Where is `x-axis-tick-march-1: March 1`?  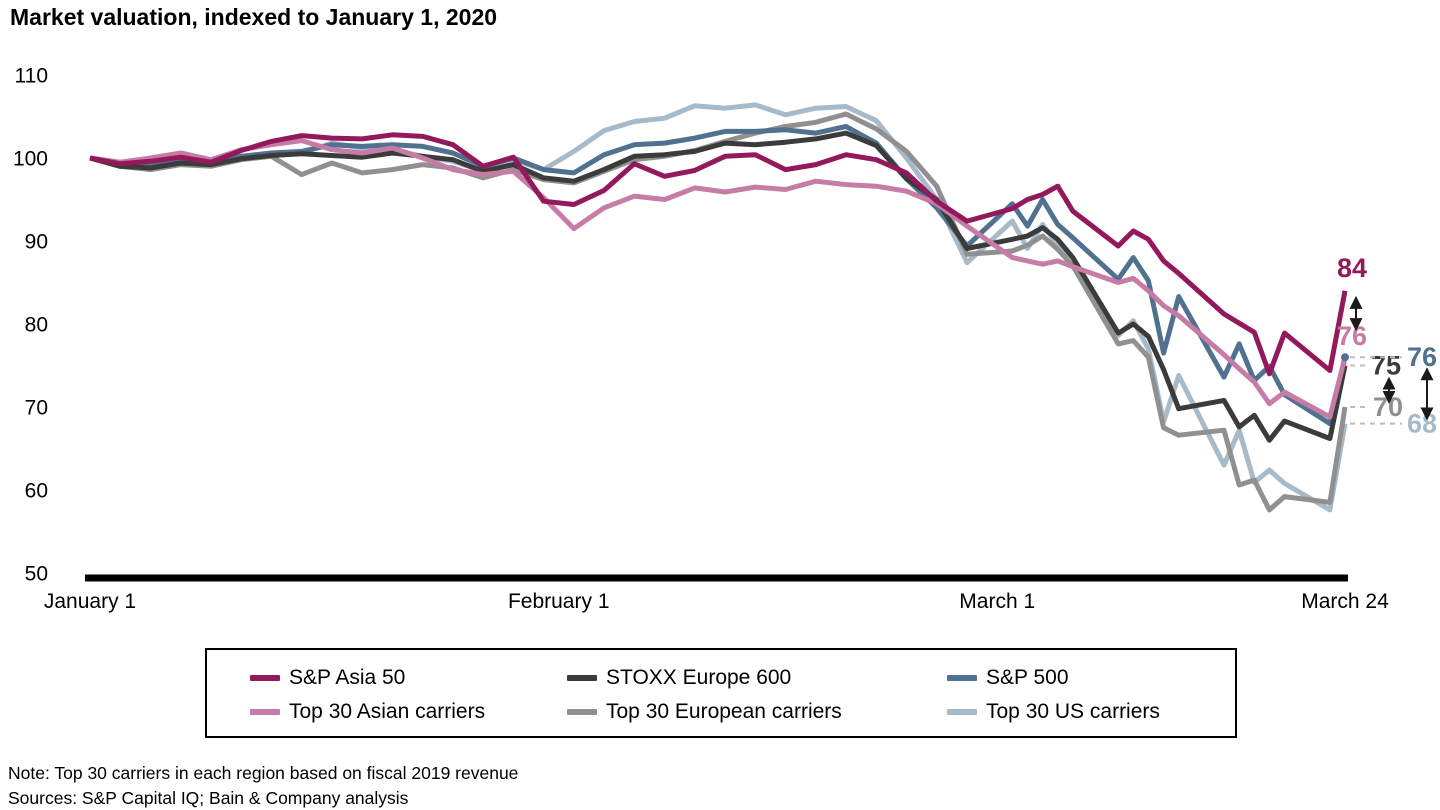
x-axis-tick-march-1: March 1 is located at coordinates (997, 601).